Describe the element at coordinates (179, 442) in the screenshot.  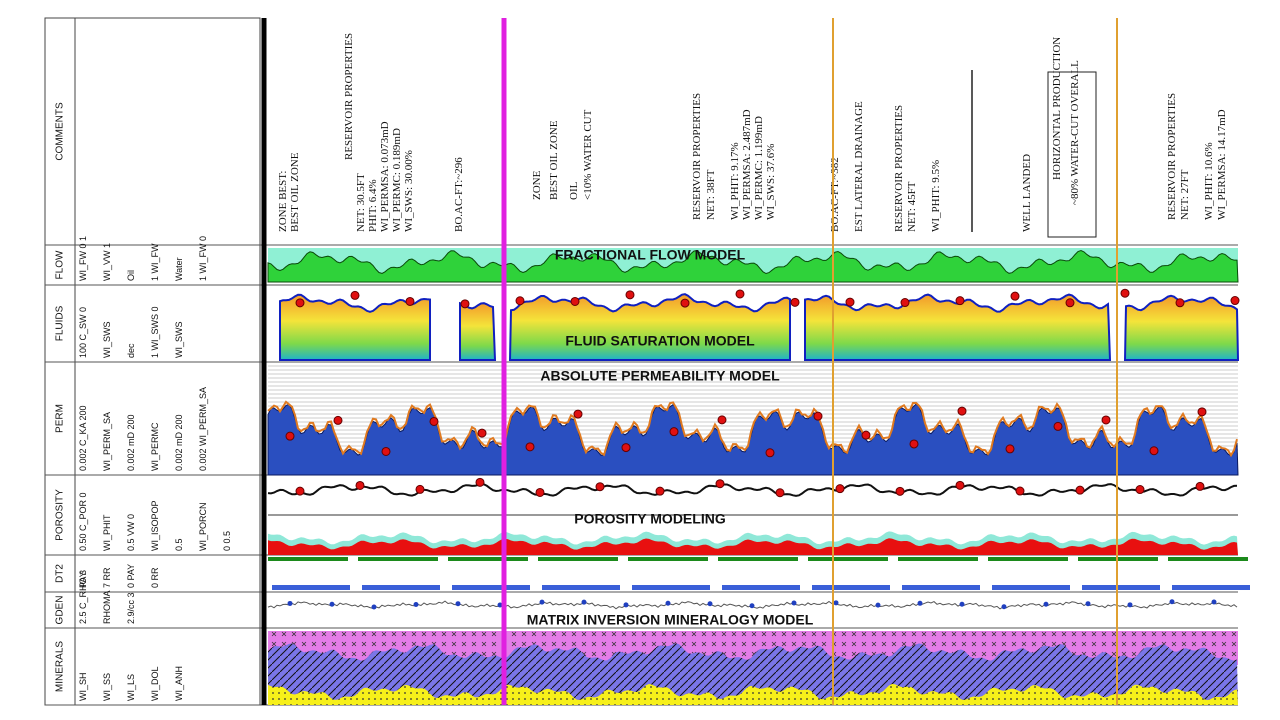
I see `curve-label: 0.002 mD 200` at that location.